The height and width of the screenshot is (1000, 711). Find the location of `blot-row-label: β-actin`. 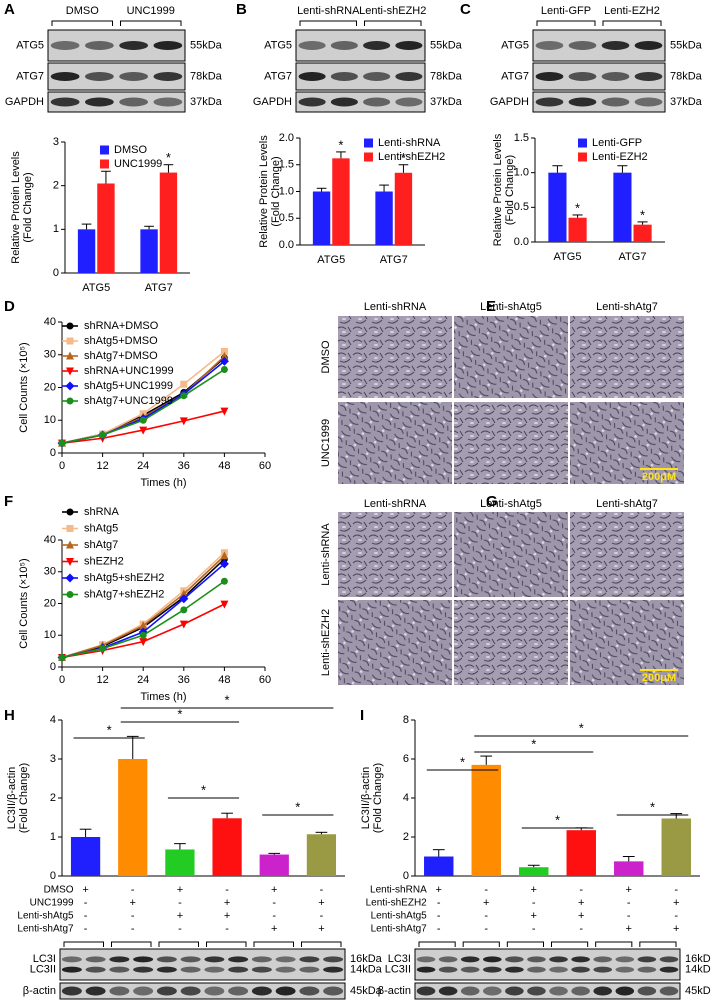

blot-row-label: β-actin is located at coordinates (39, 991).